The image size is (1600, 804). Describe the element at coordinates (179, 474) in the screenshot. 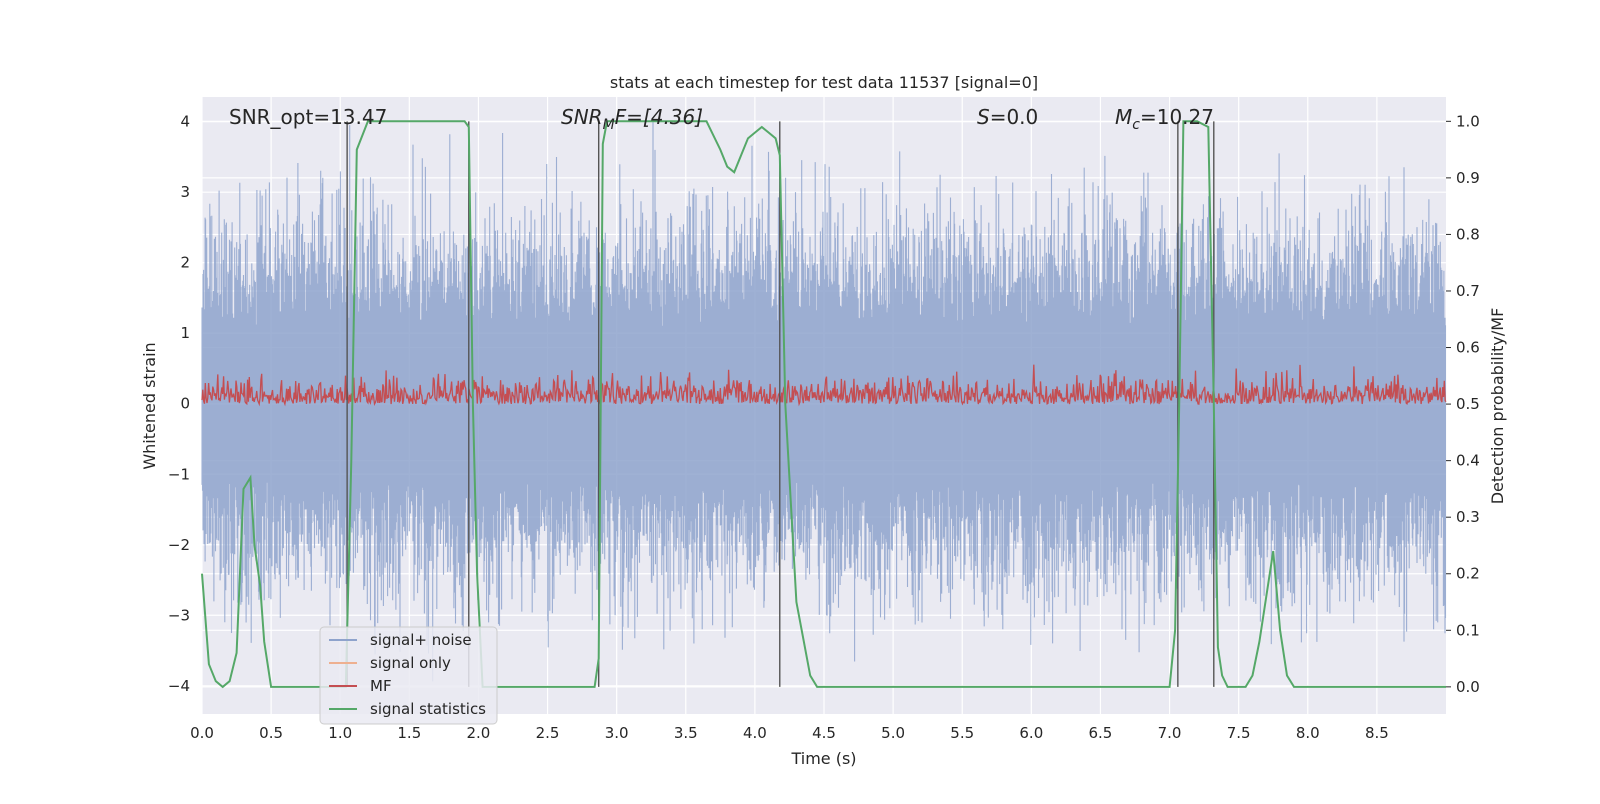

I see `y-left-tick-label-3: −1` at that location.